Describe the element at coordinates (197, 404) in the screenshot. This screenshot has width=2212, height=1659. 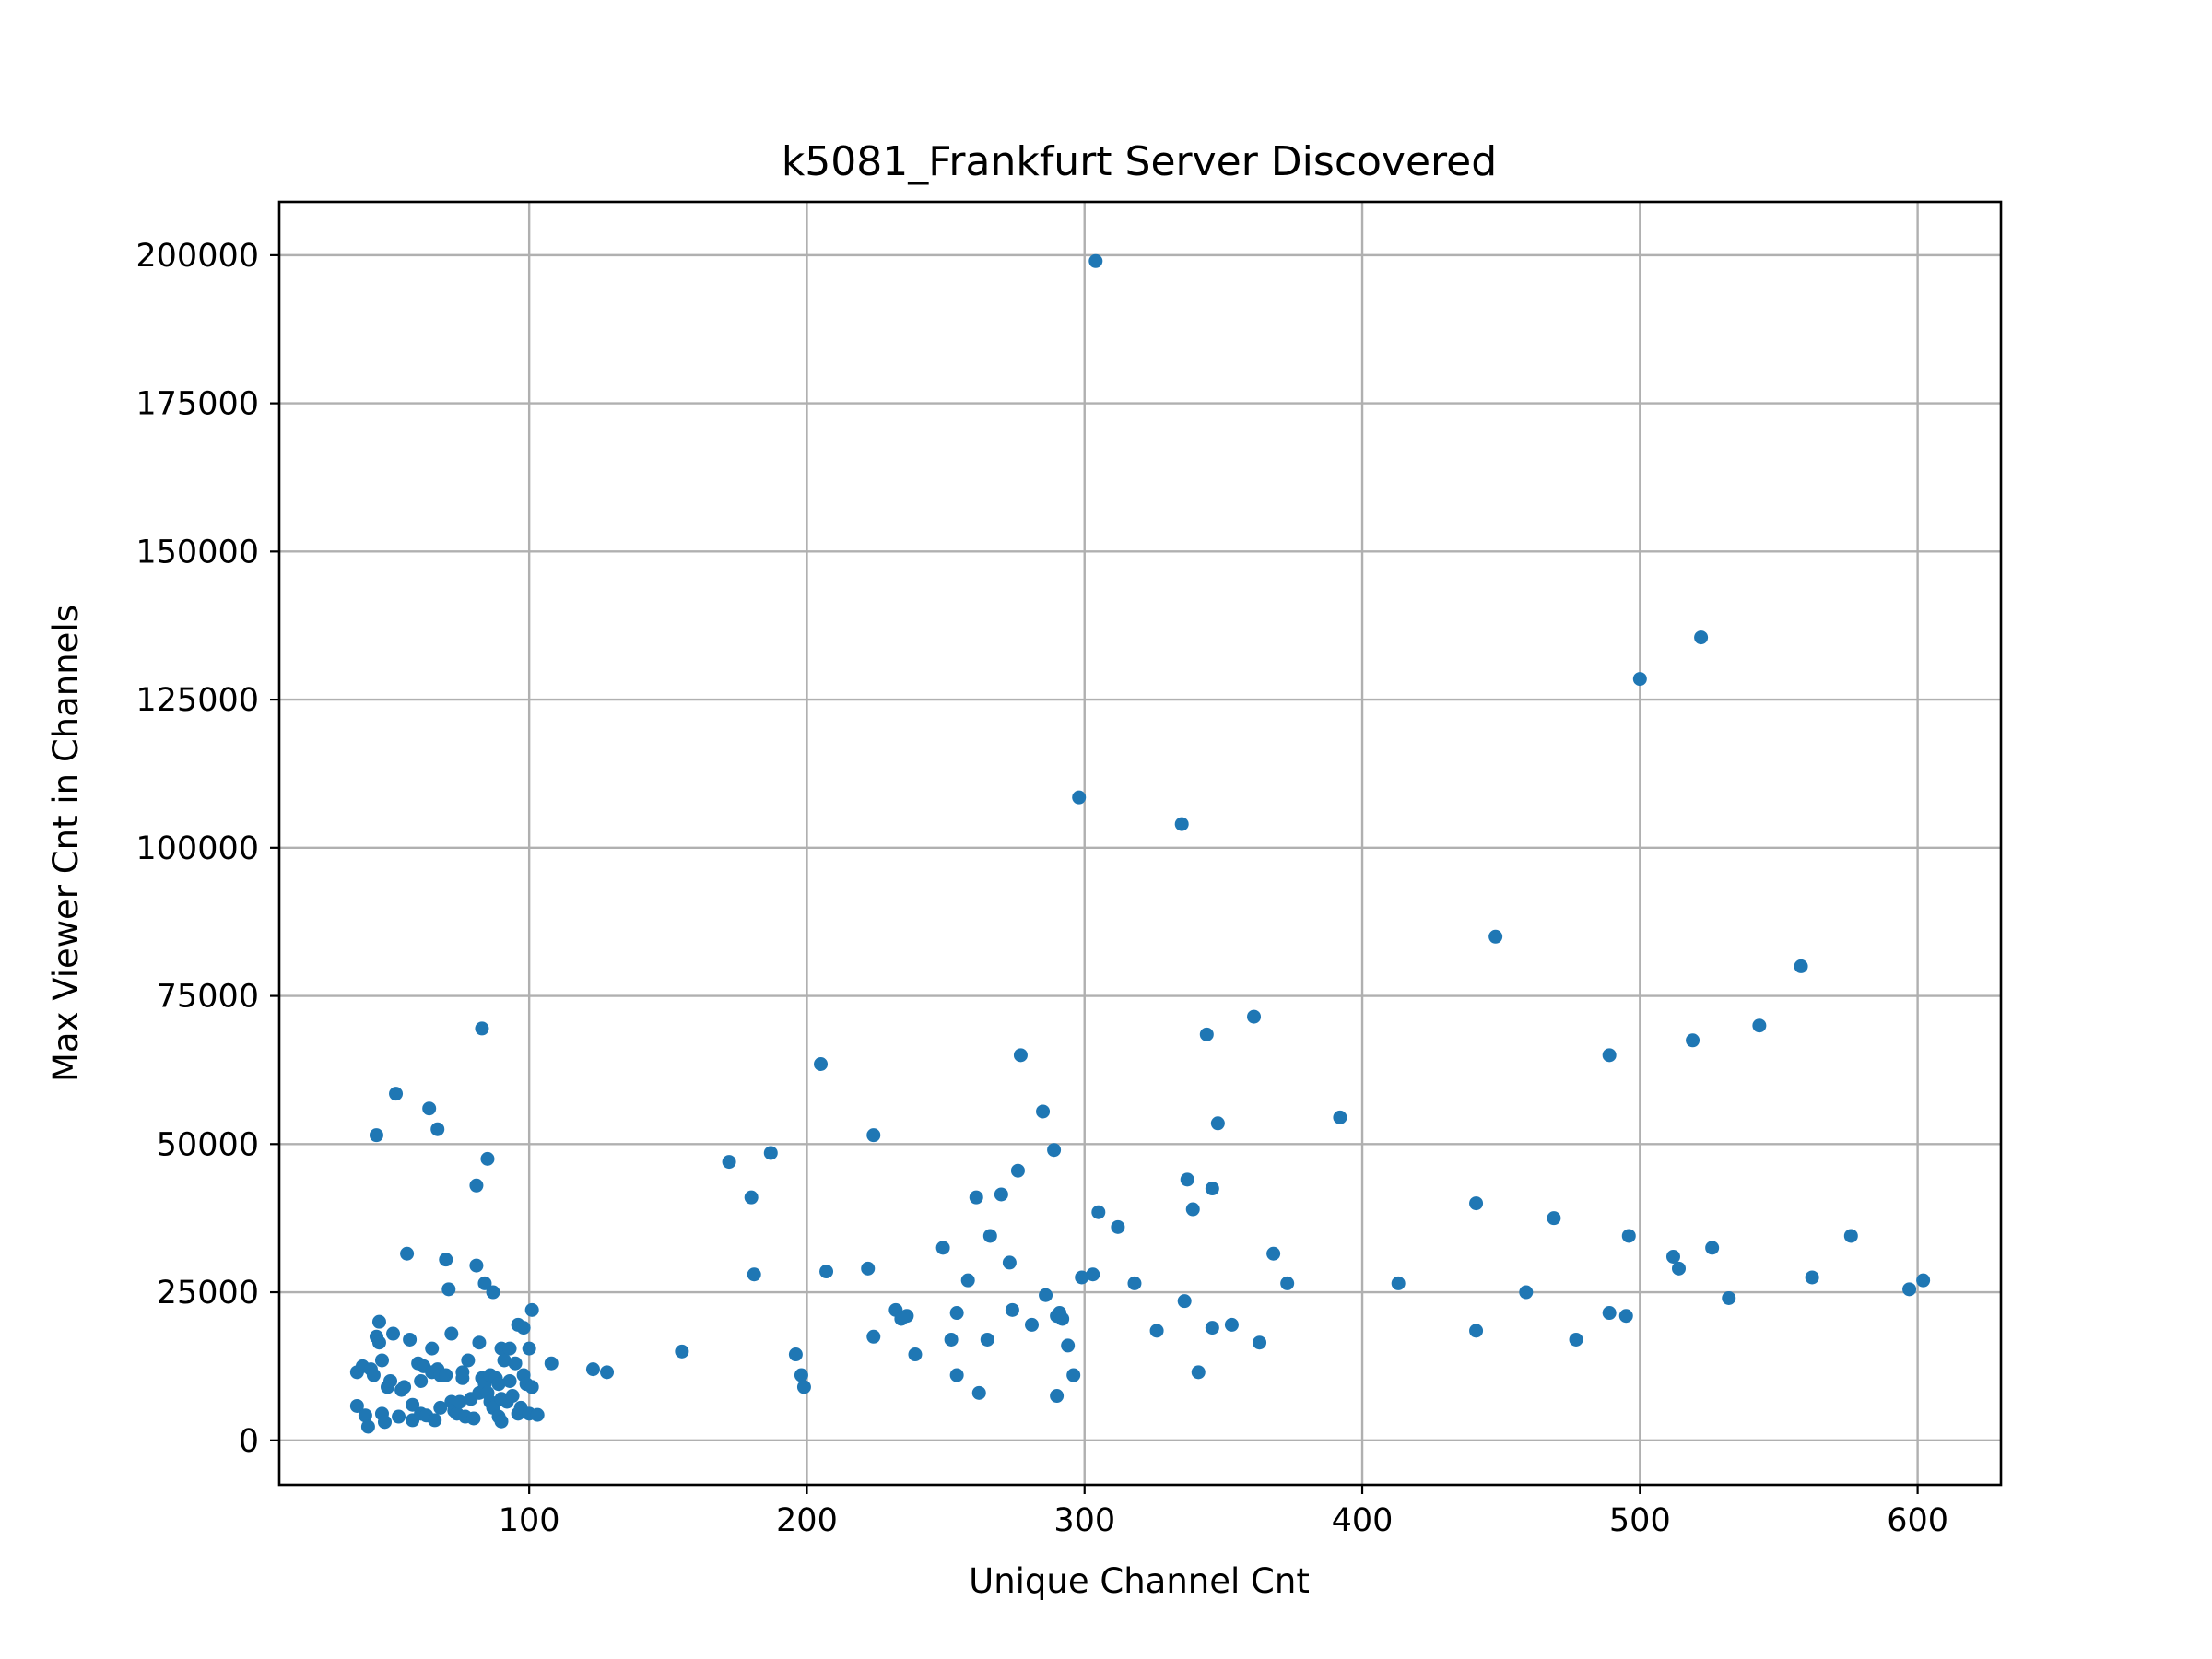
I see `y-tick-label: 175000` at that location.